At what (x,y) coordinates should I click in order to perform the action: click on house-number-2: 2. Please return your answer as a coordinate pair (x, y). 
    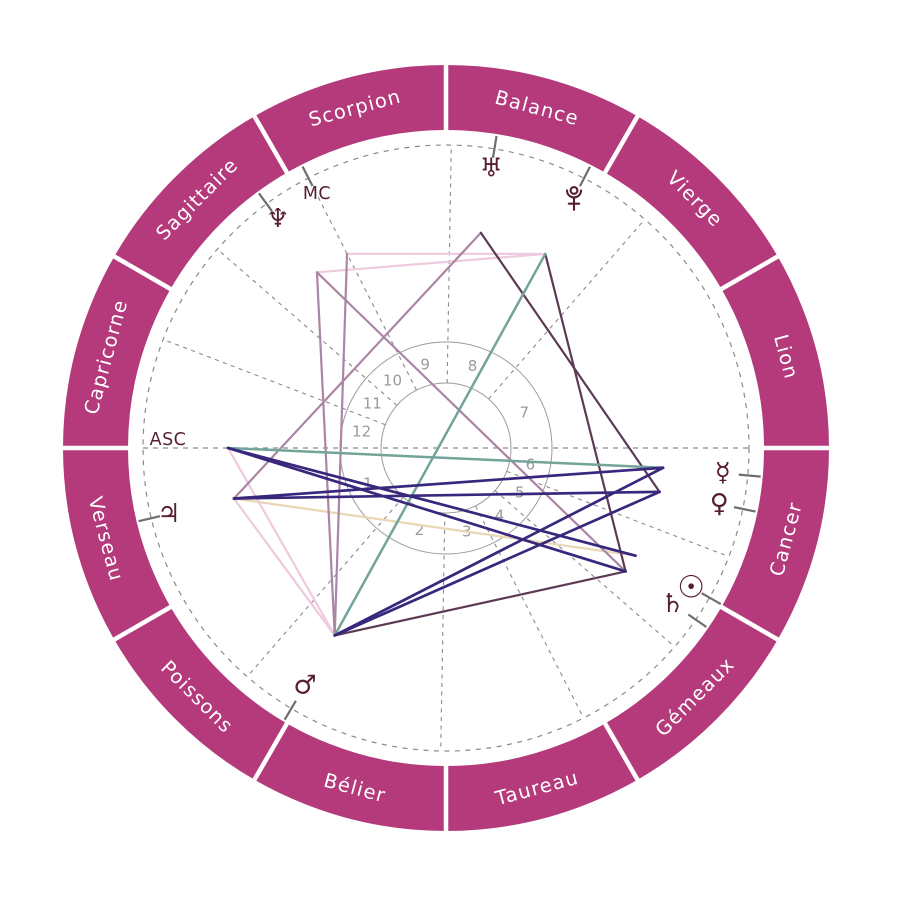
    Looking at the image, I should click on (420, 530).